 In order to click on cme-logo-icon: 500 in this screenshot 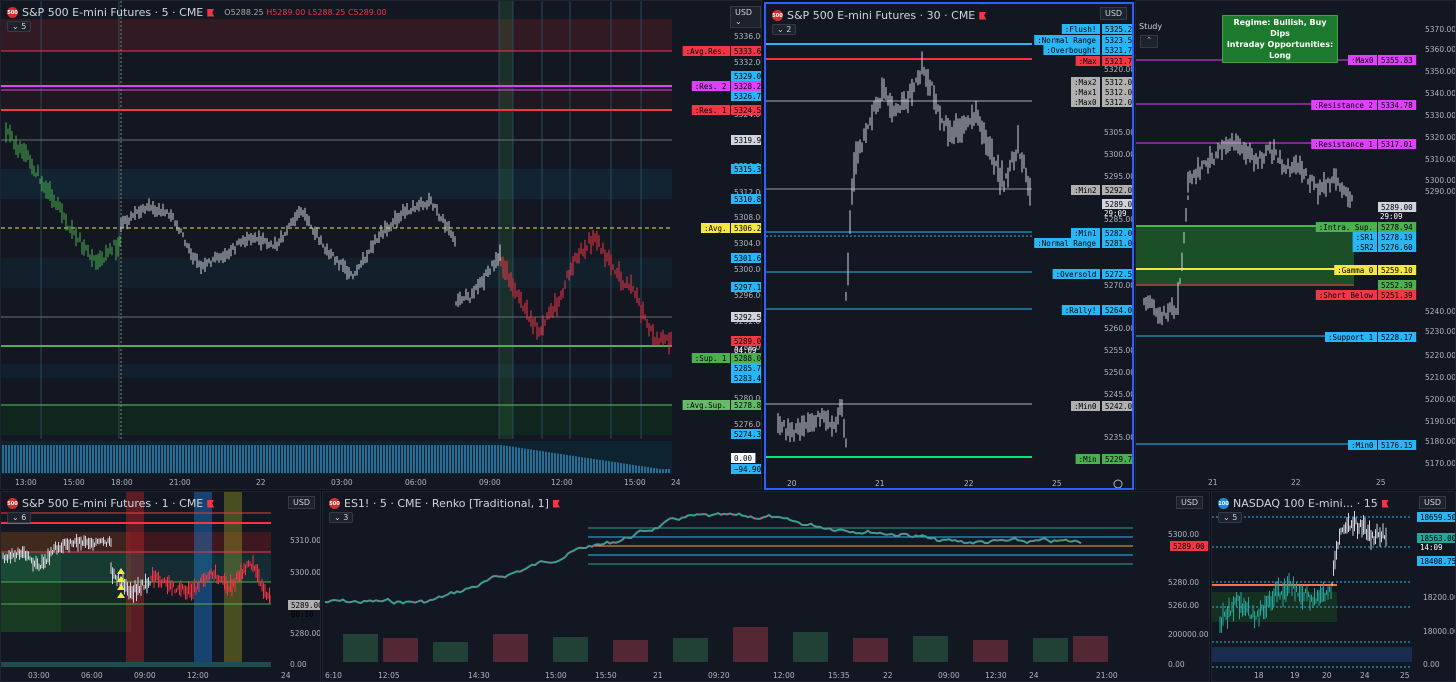, I will do `click(12, 503)`.